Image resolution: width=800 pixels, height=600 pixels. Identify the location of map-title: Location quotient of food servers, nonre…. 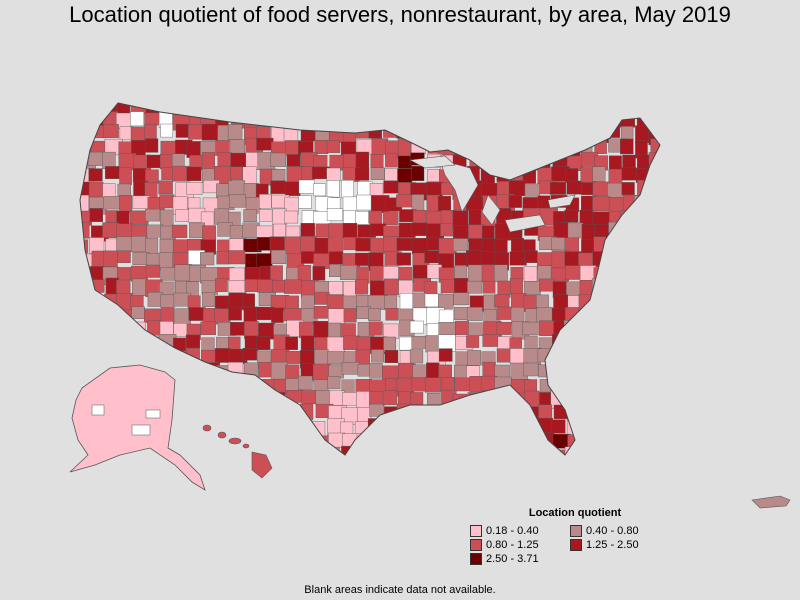
(400, 14).